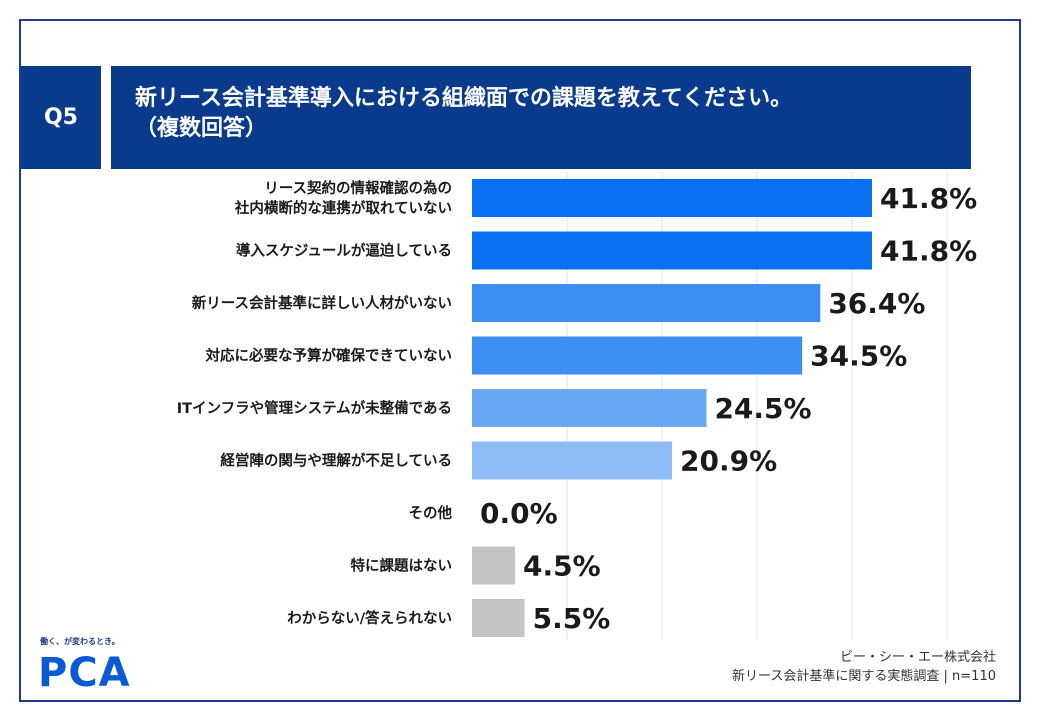 This screenshot has width=1040, height=720. I want to click on value-label: 5.5%, so click(572, 618).